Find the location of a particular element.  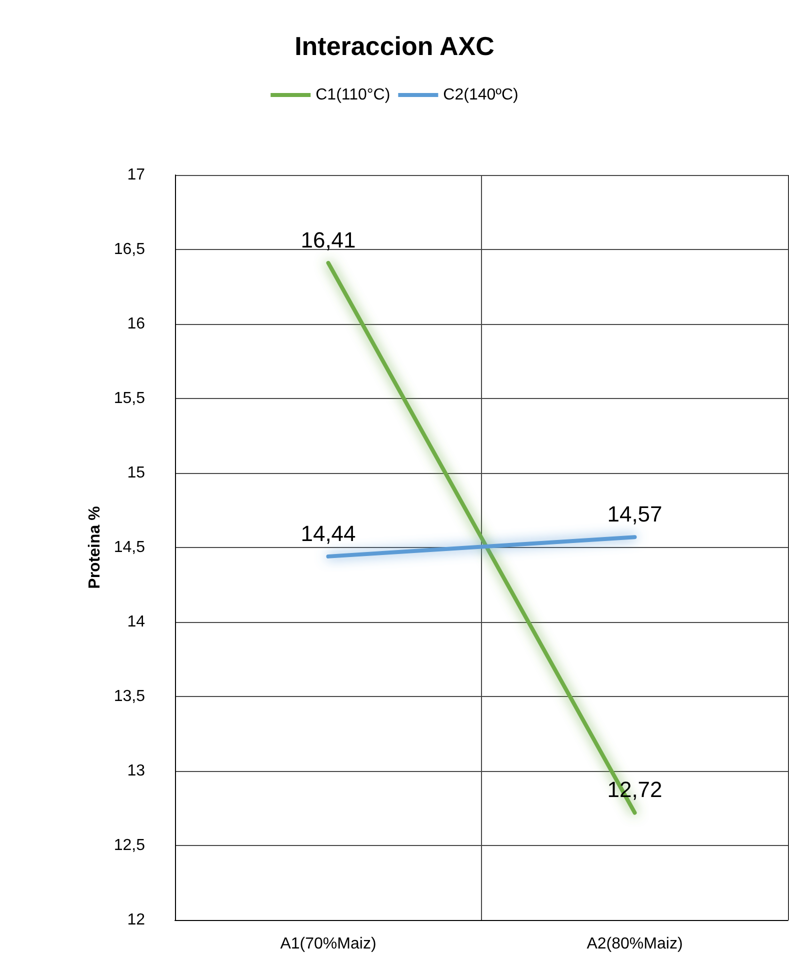

data-label: 16,41 is located at coordinates (328, 239).